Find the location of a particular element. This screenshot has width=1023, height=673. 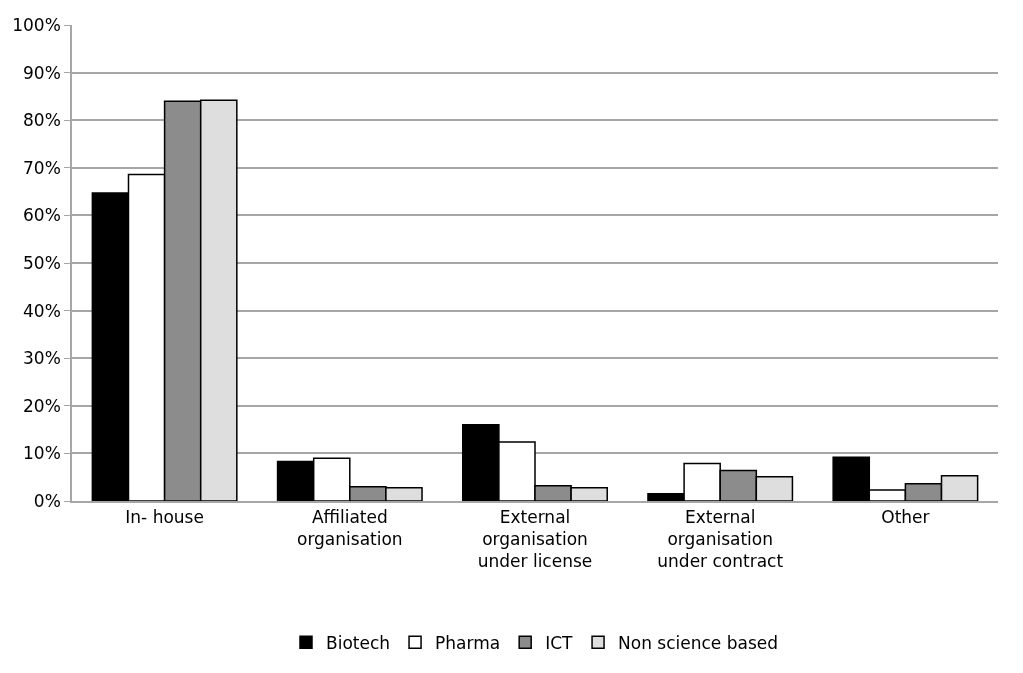

x-tick-label: Affiliated organisation is located at coordinates (349, 528).